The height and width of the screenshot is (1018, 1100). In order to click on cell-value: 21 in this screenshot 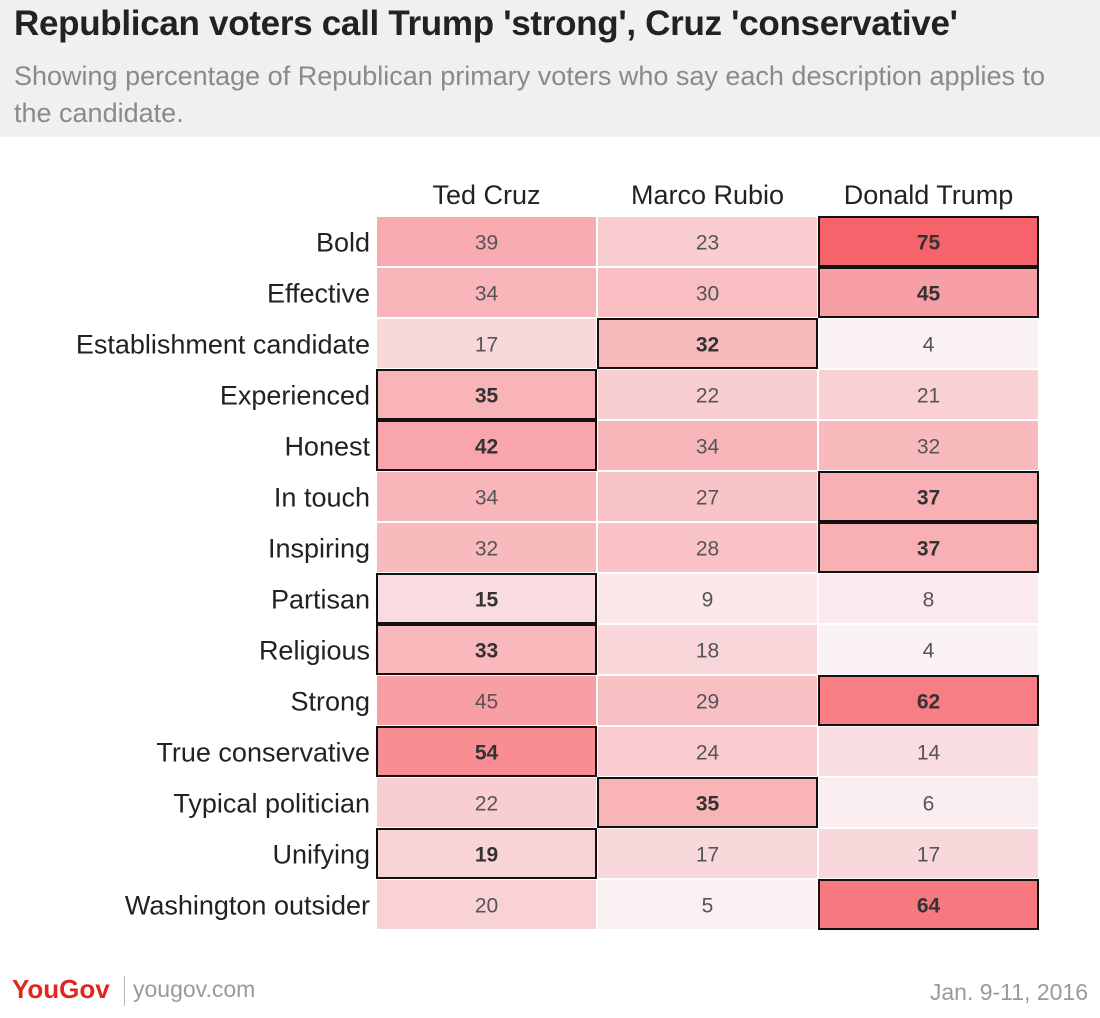, I will do `click(928, 396)`.